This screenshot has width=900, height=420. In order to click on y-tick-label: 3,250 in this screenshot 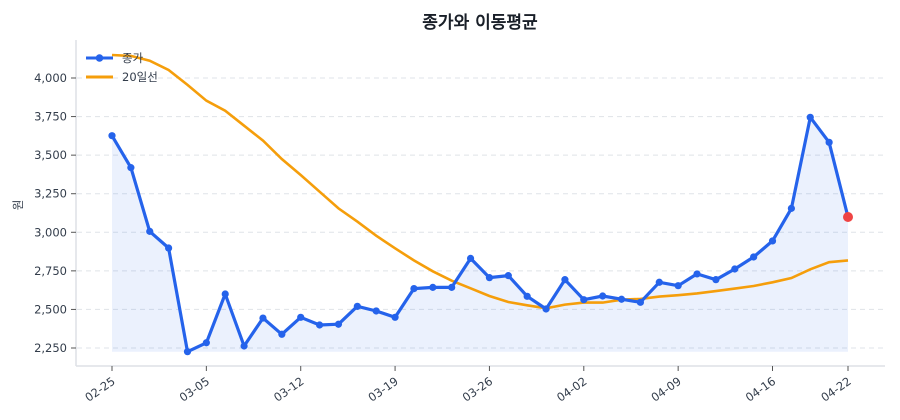, I will do `click(50, 194)`.